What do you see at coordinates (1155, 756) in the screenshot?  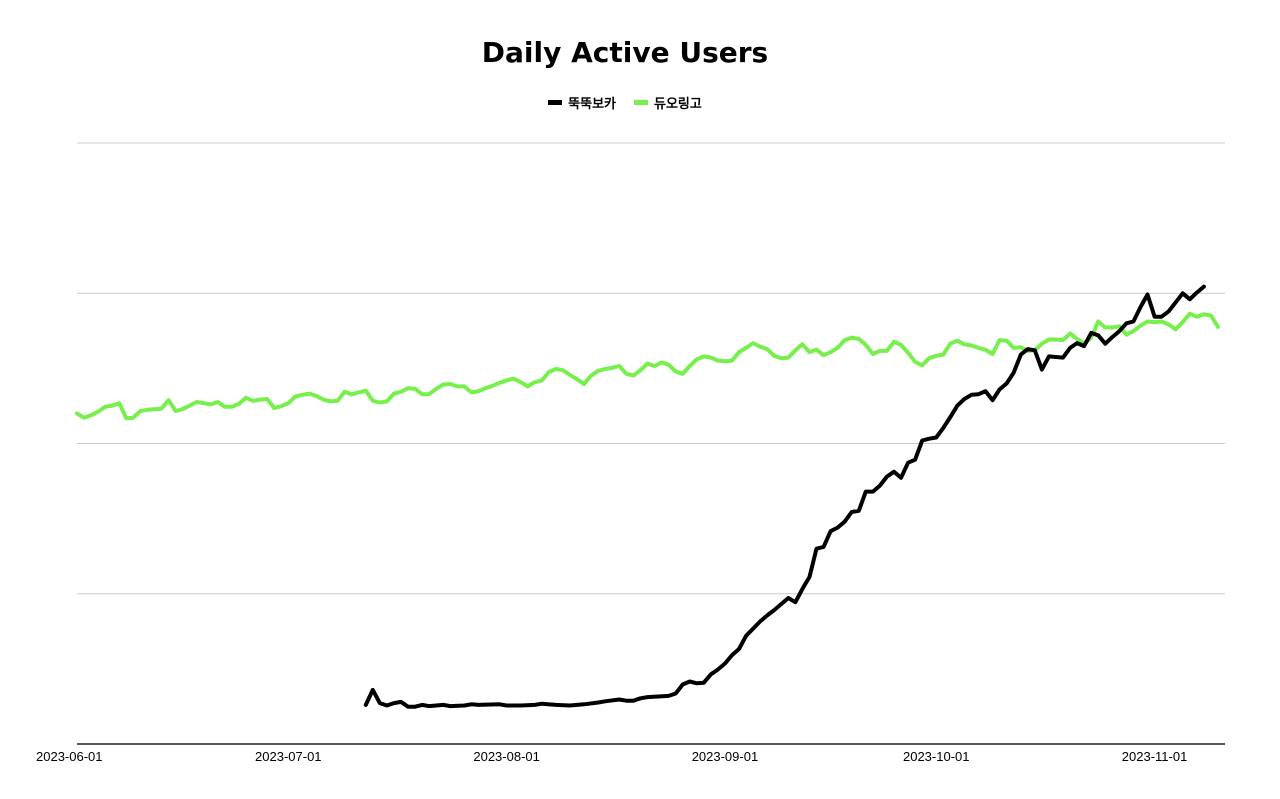 I see `x-tick-label-6: 2023-11-01` at bounding box center [1155, 756].